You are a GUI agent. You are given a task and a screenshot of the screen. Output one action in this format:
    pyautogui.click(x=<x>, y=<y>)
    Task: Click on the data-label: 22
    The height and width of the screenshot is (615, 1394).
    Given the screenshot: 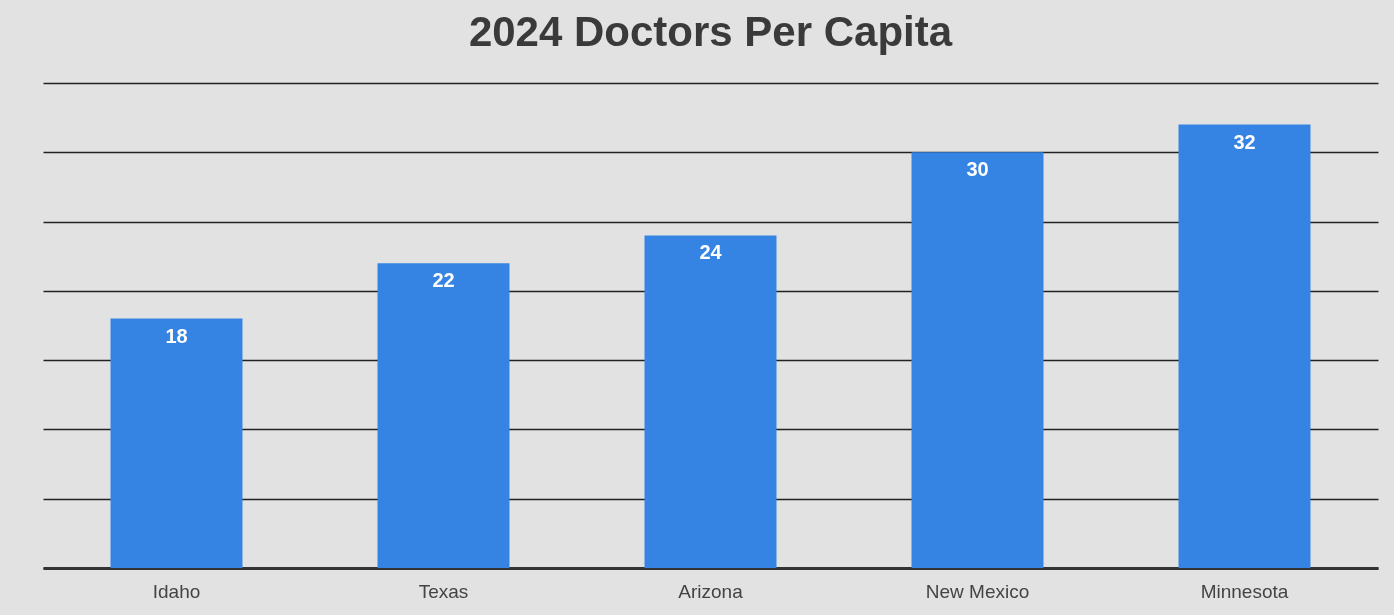 What is the action you would take?
    pyautogui.click(x=443, y=280)
    